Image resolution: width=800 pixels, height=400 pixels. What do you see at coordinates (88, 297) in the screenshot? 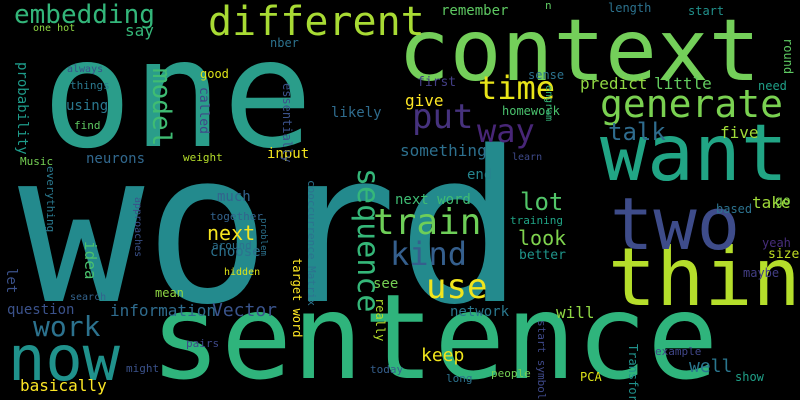
I see `cloud-word-search: search` at bounding box center [88, 297].